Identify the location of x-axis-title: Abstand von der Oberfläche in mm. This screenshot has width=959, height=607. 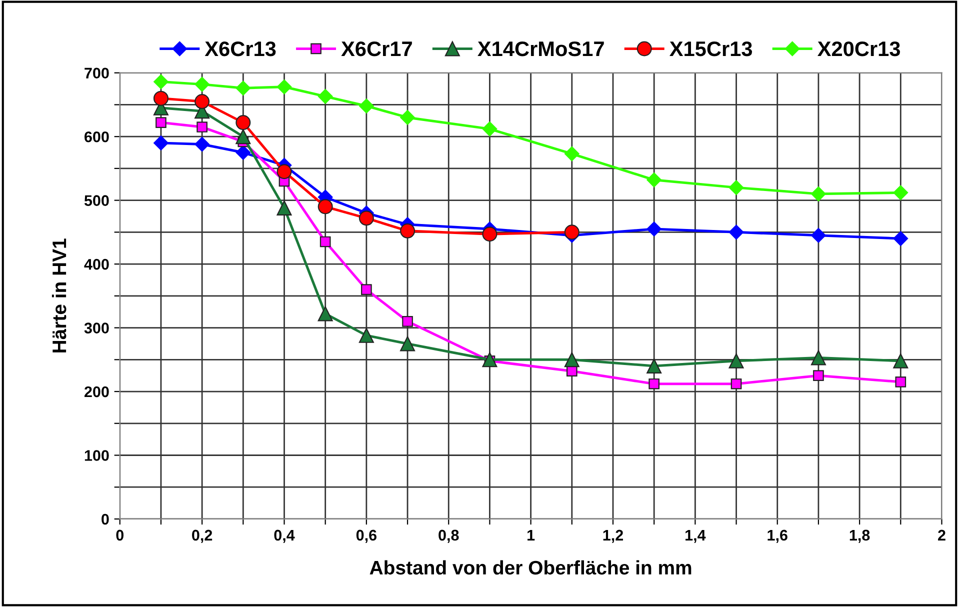
(531, 567).